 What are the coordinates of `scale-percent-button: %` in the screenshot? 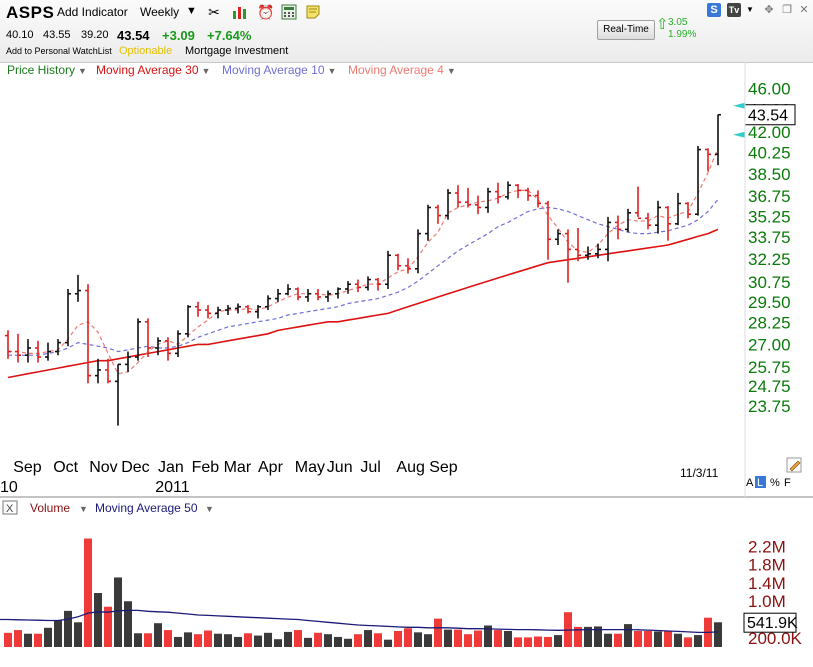 It's located at (775, 483).